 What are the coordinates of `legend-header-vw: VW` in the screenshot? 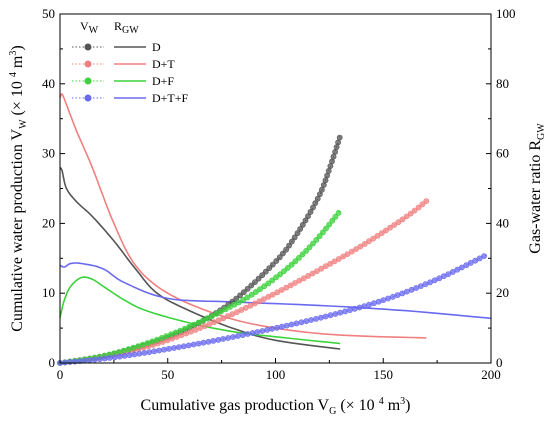 It's located at (89, 27).